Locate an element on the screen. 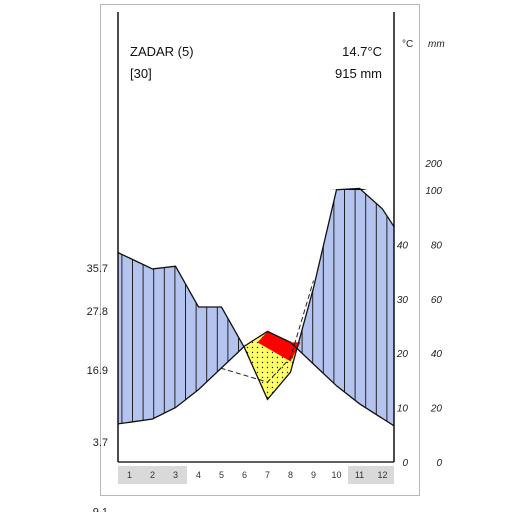 This screenshot has width=512, height=512. temperature-tick-label: 30 is located at coordinates (403, 300).